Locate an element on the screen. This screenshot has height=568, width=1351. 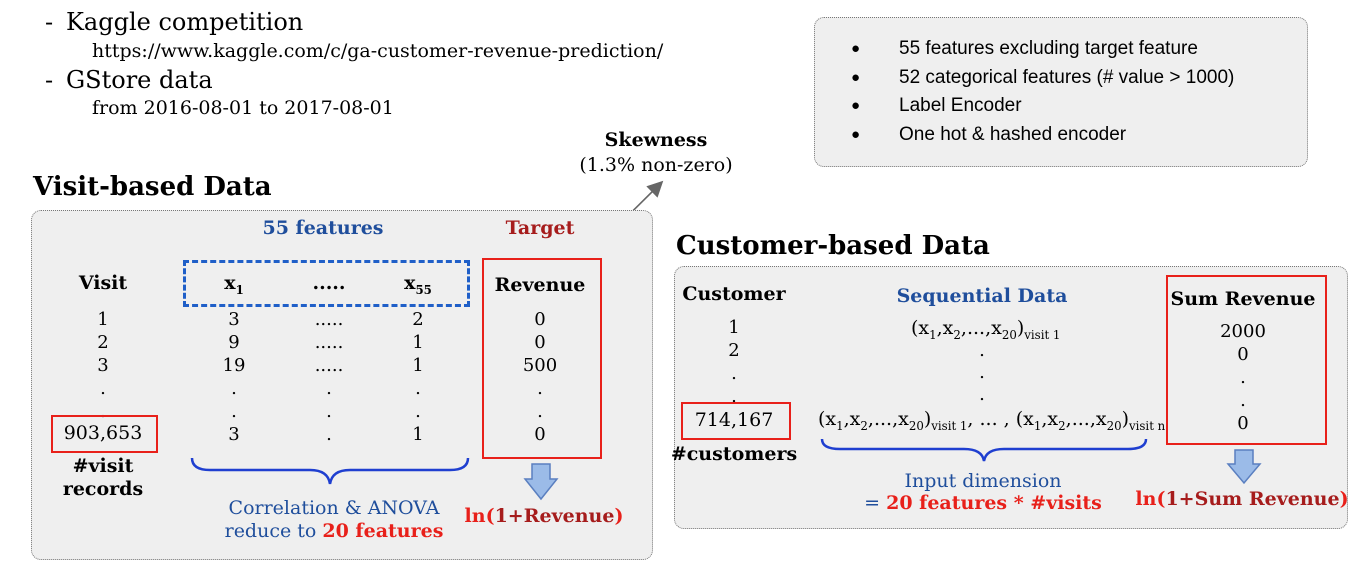
customer-section-title: Customer-based Data is located at coordinates (833, 246).